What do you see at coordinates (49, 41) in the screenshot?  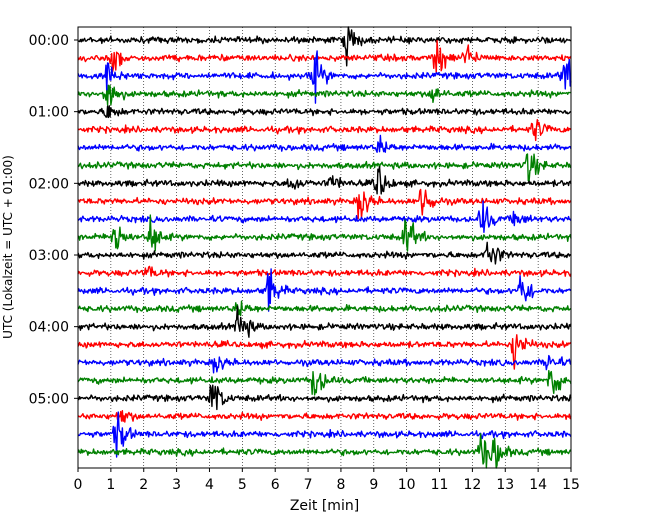 I see `y-tick-label: 00:00` at bounding box center [49, 41].